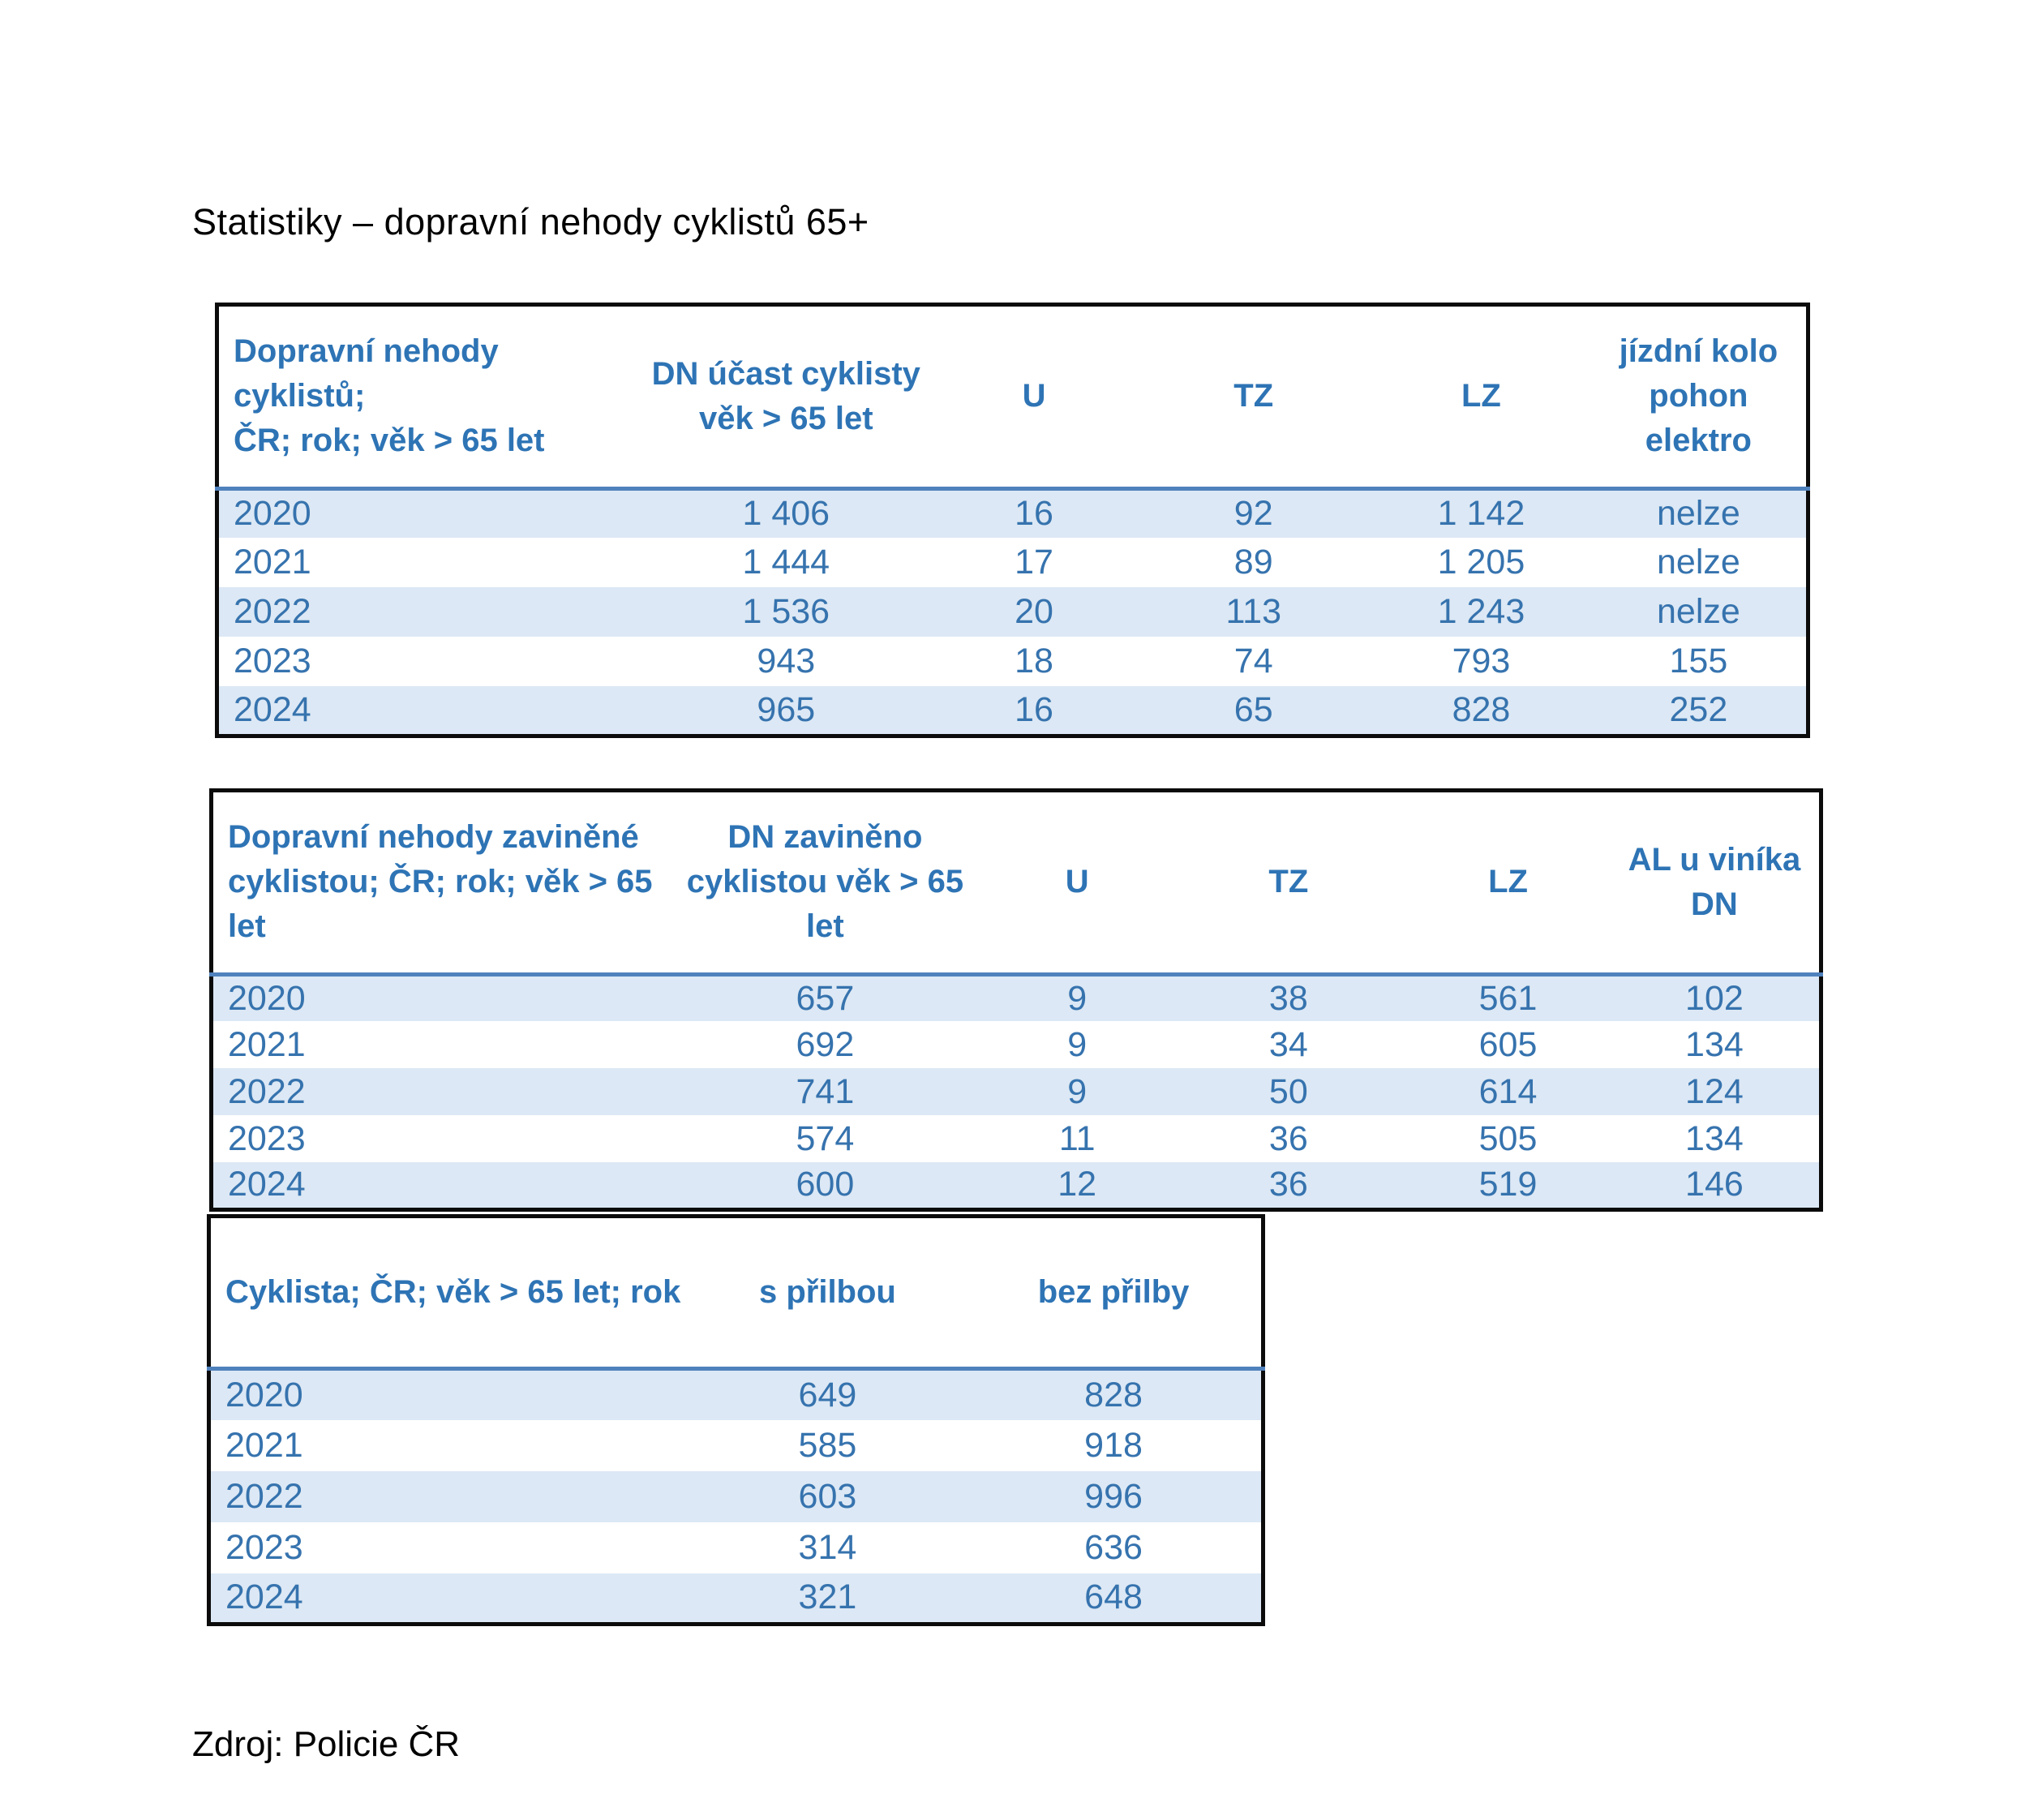  What do you see at coordinates (1113, 1547) in the screenshot?
I see `value-cell: 636` at bounding box center [1113, 1547].